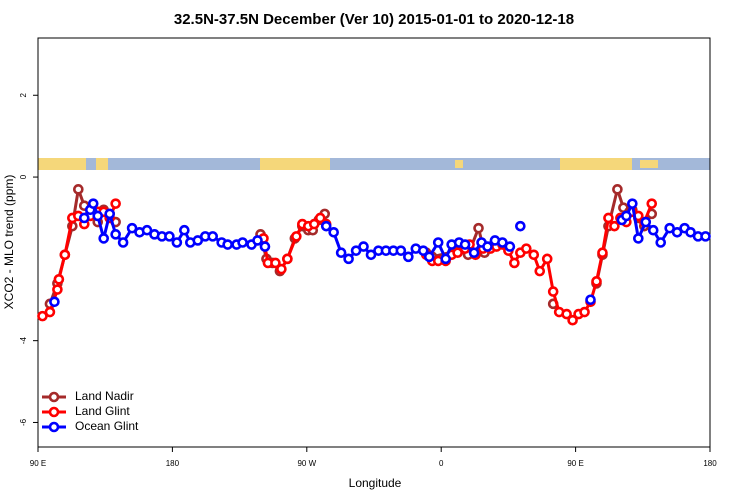 This screenshot has width=750, height=500. I want to click on y-tick-label: 0, so click(23, 176).